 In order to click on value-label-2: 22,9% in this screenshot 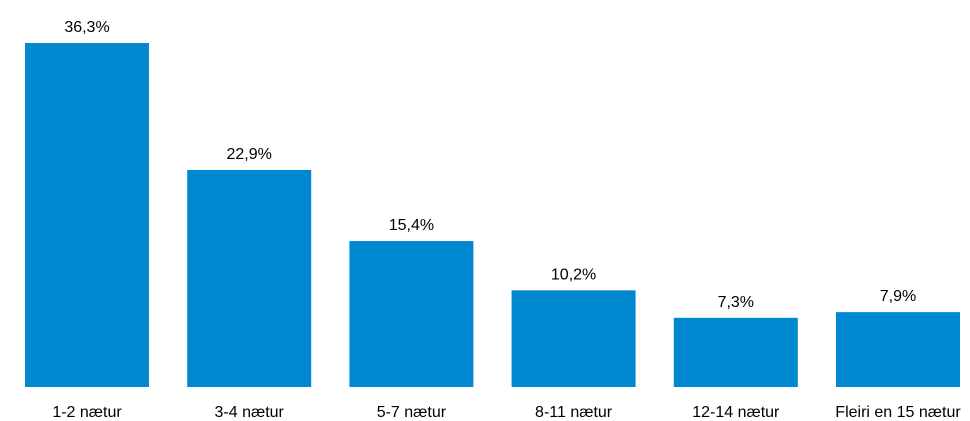, I will do `click(249, 154)`.